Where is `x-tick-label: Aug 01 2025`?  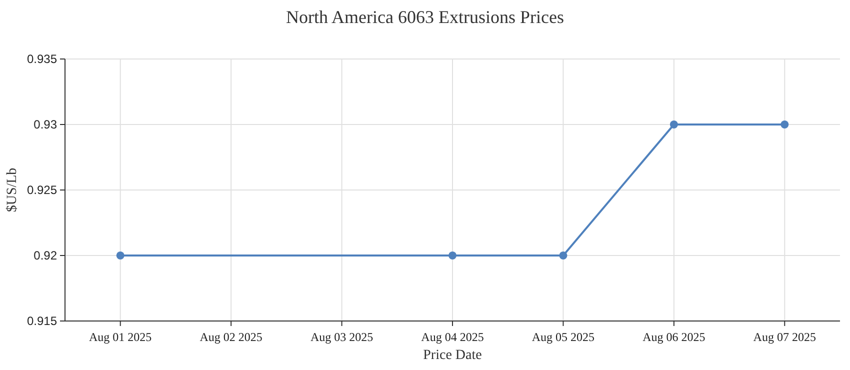 x-tick-label: Aug 01 2025 is located at coordinates (120, 337).